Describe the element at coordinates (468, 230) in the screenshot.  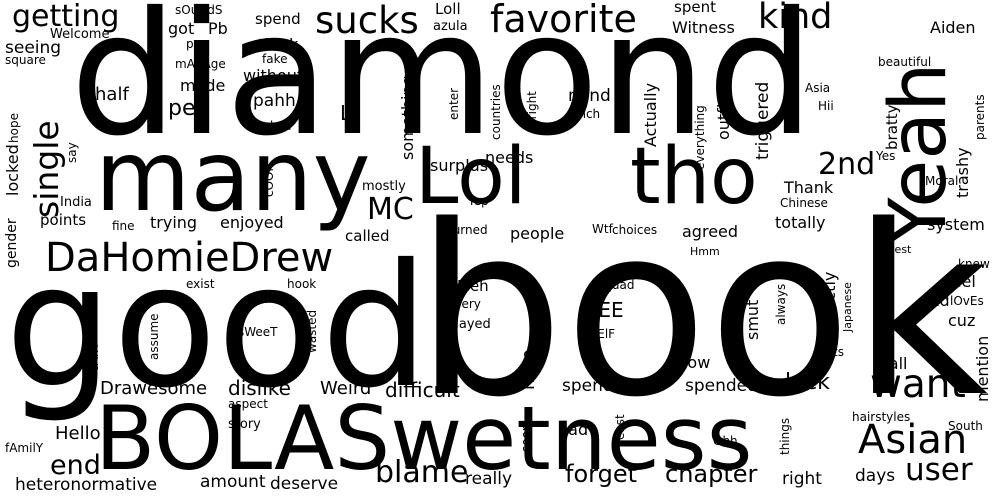
I see `word: turned` at that location.